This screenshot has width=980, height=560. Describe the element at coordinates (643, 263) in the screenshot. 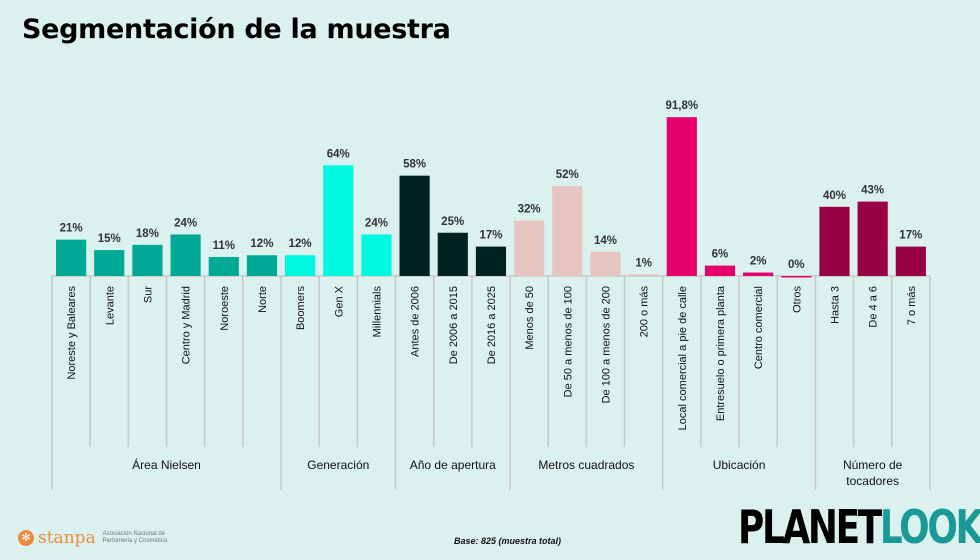

I see `data-label: 1%` at that location.